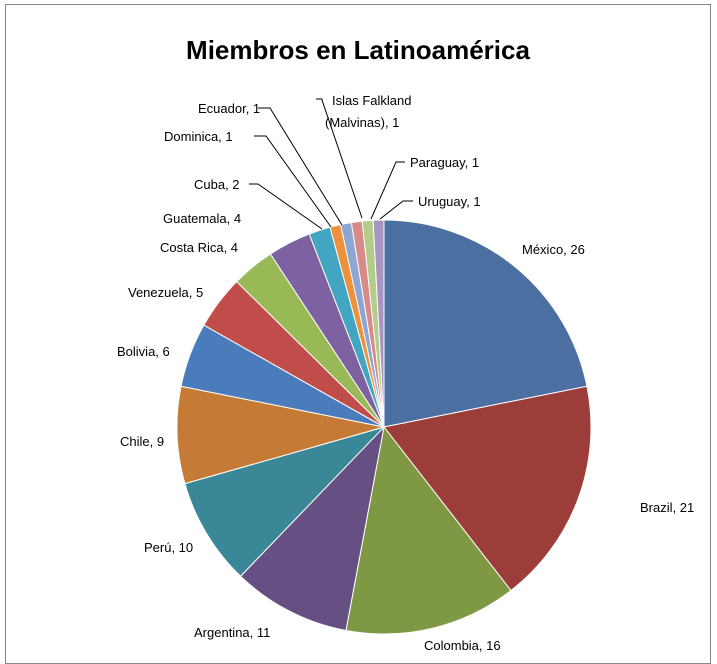 This screenshot has width=717, height=664. I want to click on pie-slice-brazil, so click(487, 488).